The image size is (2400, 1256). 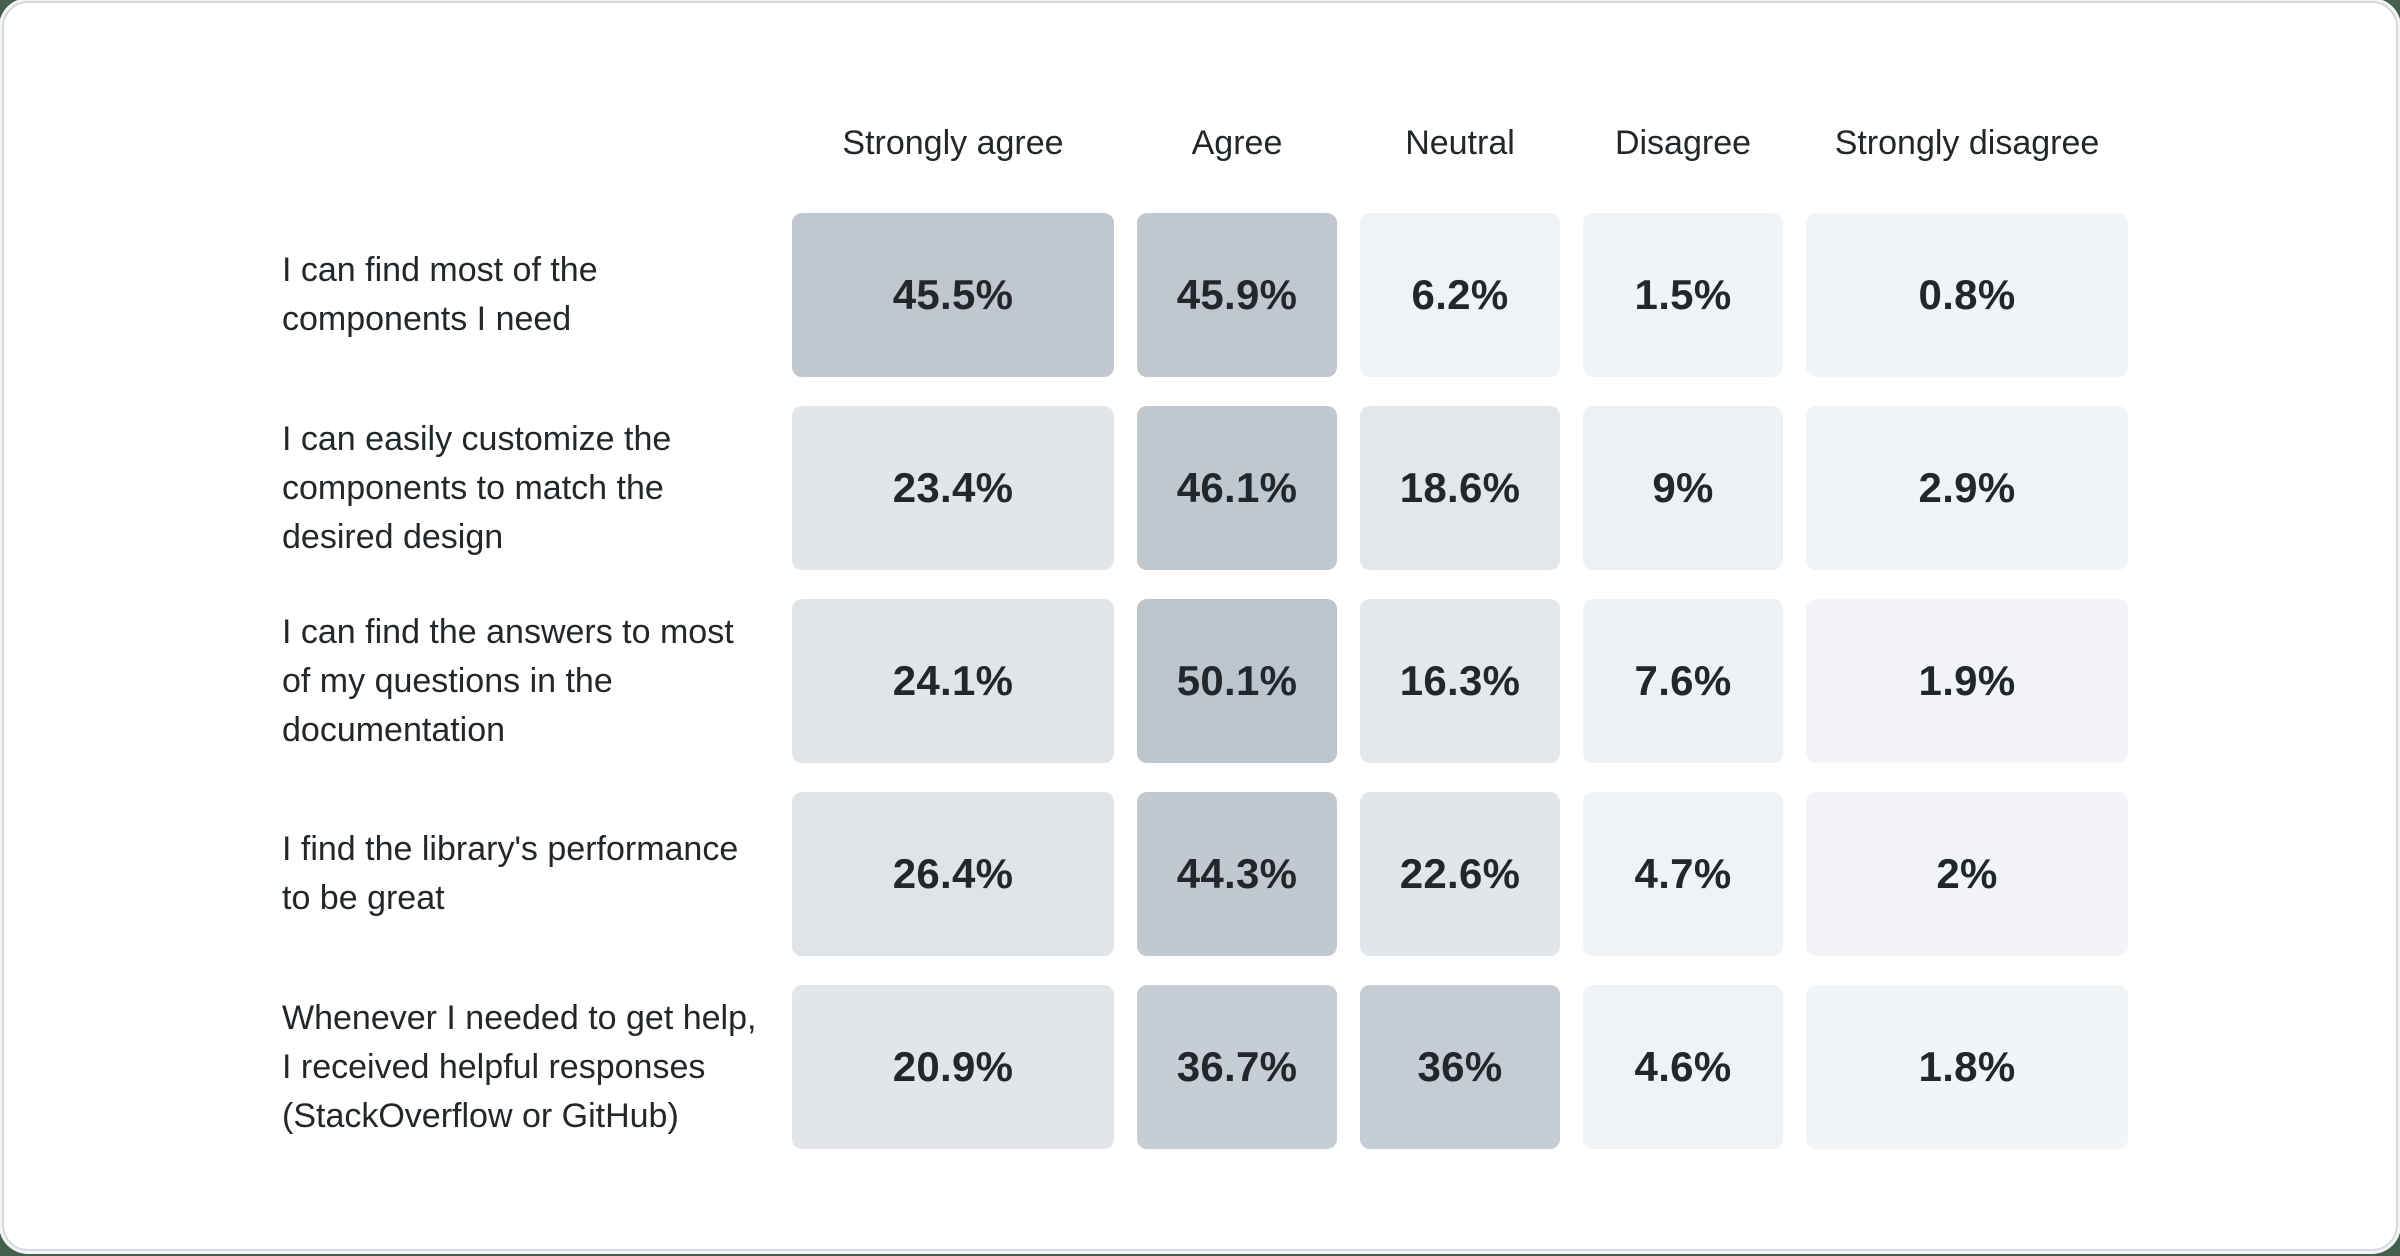 What do you see at coordinates (953, 295) in the screenshot?
I see `value-cell: 45.5%` at bounding box center [953, 295].